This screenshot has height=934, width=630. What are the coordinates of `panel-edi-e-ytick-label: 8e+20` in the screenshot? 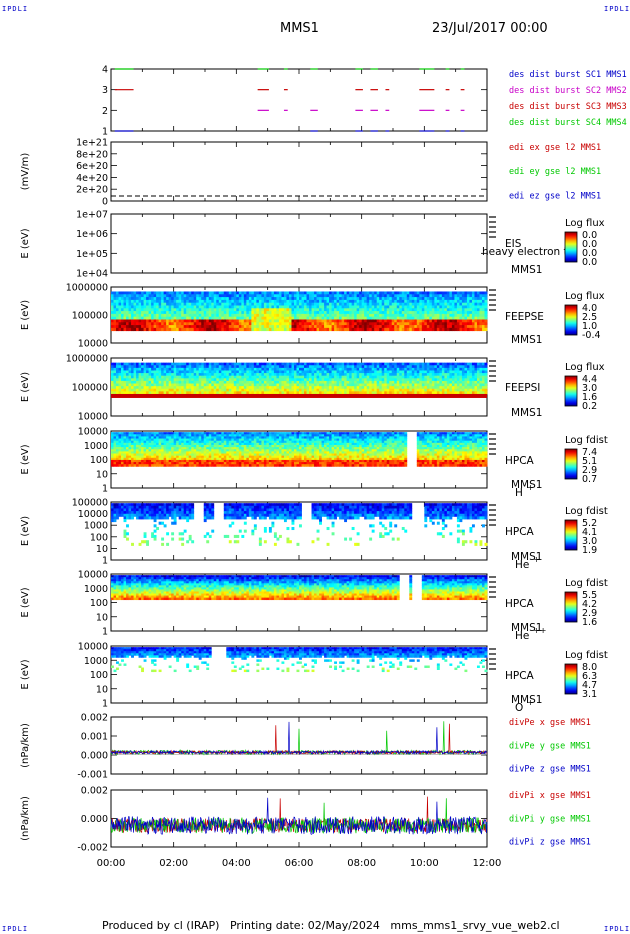 It's located at (92, 154).